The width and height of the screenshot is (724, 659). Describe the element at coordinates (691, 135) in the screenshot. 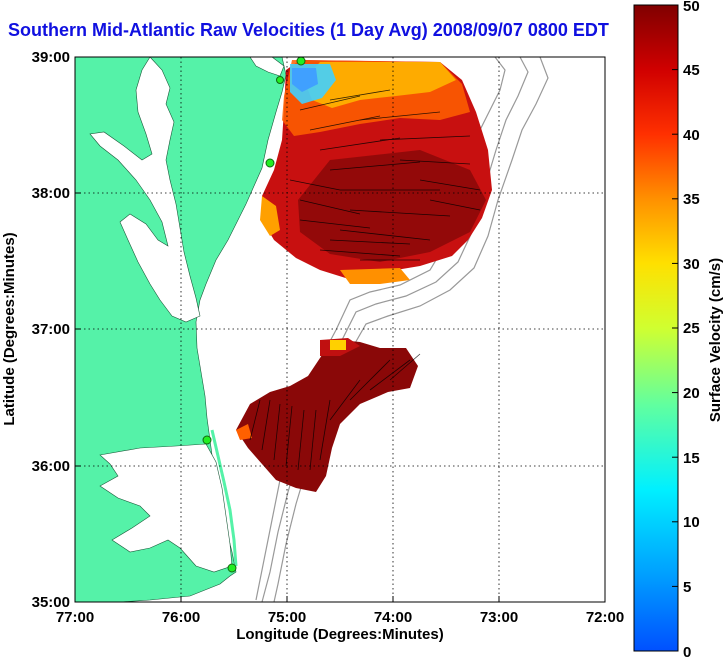

I see `colorbar-tick-label: 40` at that location.